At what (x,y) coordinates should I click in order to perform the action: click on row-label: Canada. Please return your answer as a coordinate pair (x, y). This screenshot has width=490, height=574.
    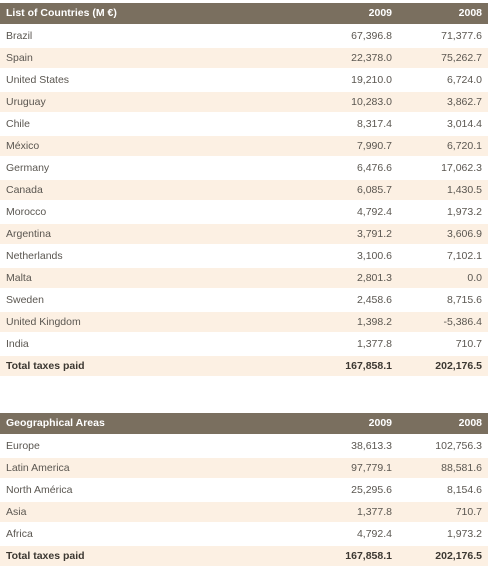
    Looking at the image, I should click on (131, 191).